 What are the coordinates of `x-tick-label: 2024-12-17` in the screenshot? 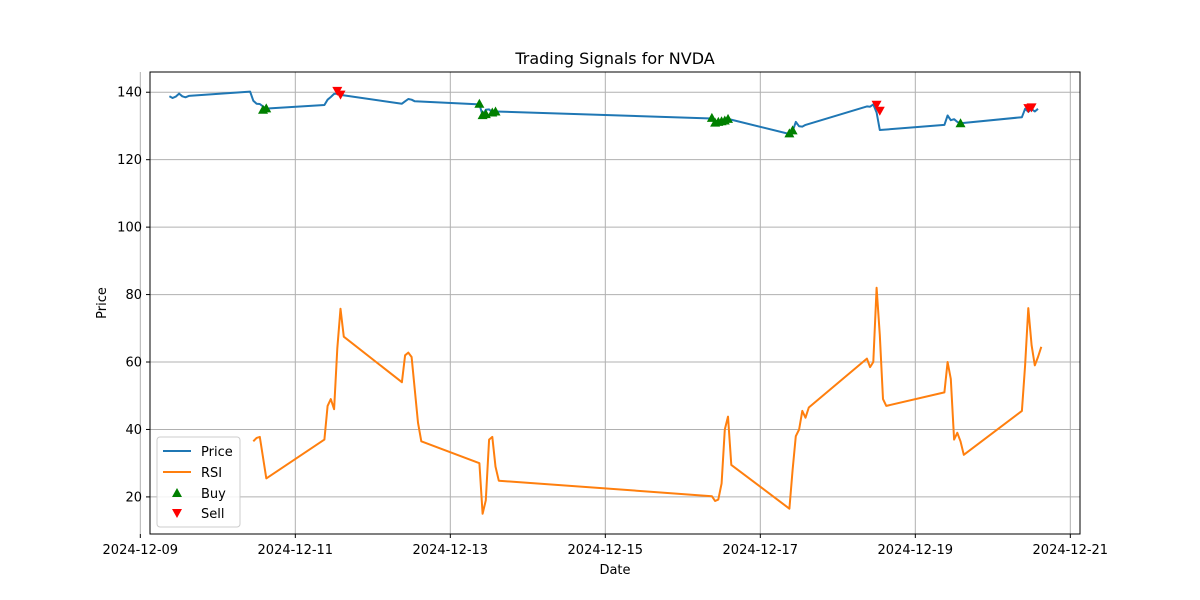 It's located at (761, 550).